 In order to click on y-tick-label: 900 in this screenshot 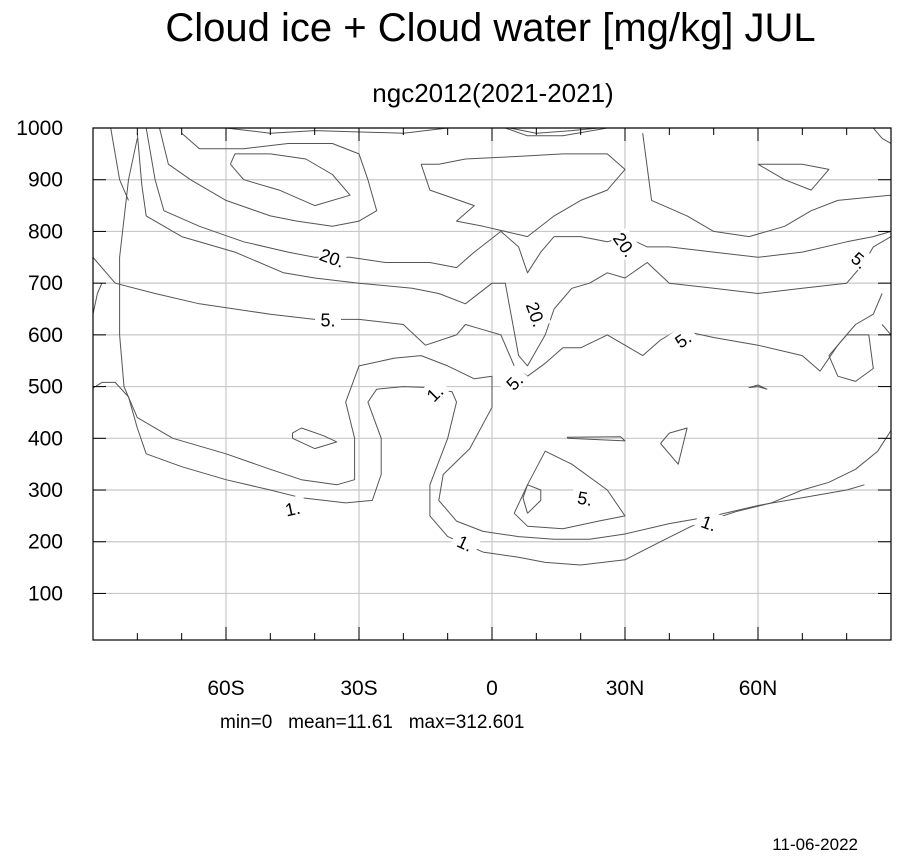, I will do `click(45, 180)`.